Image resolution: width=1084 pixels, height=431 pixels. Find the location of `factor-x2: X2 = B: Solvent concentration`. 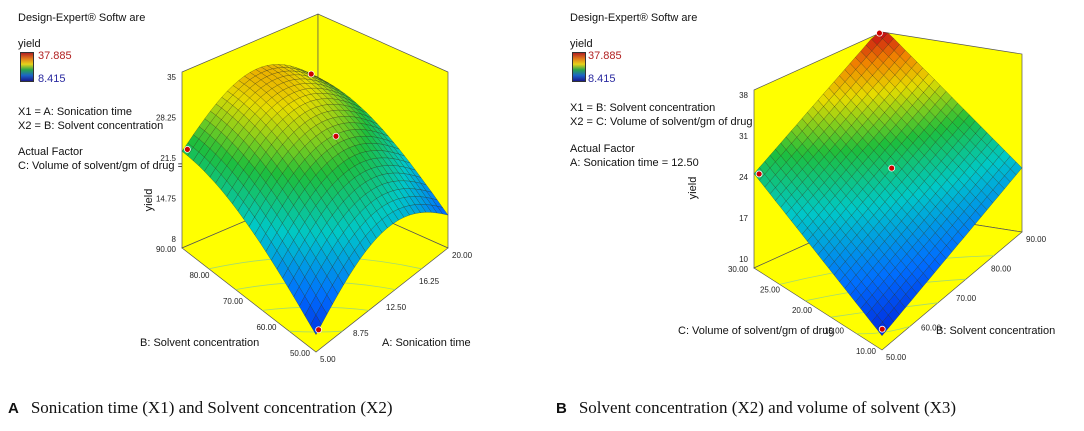

factor-x2: X2 = B: Solvent concentration is located at coordinates (91, 126).